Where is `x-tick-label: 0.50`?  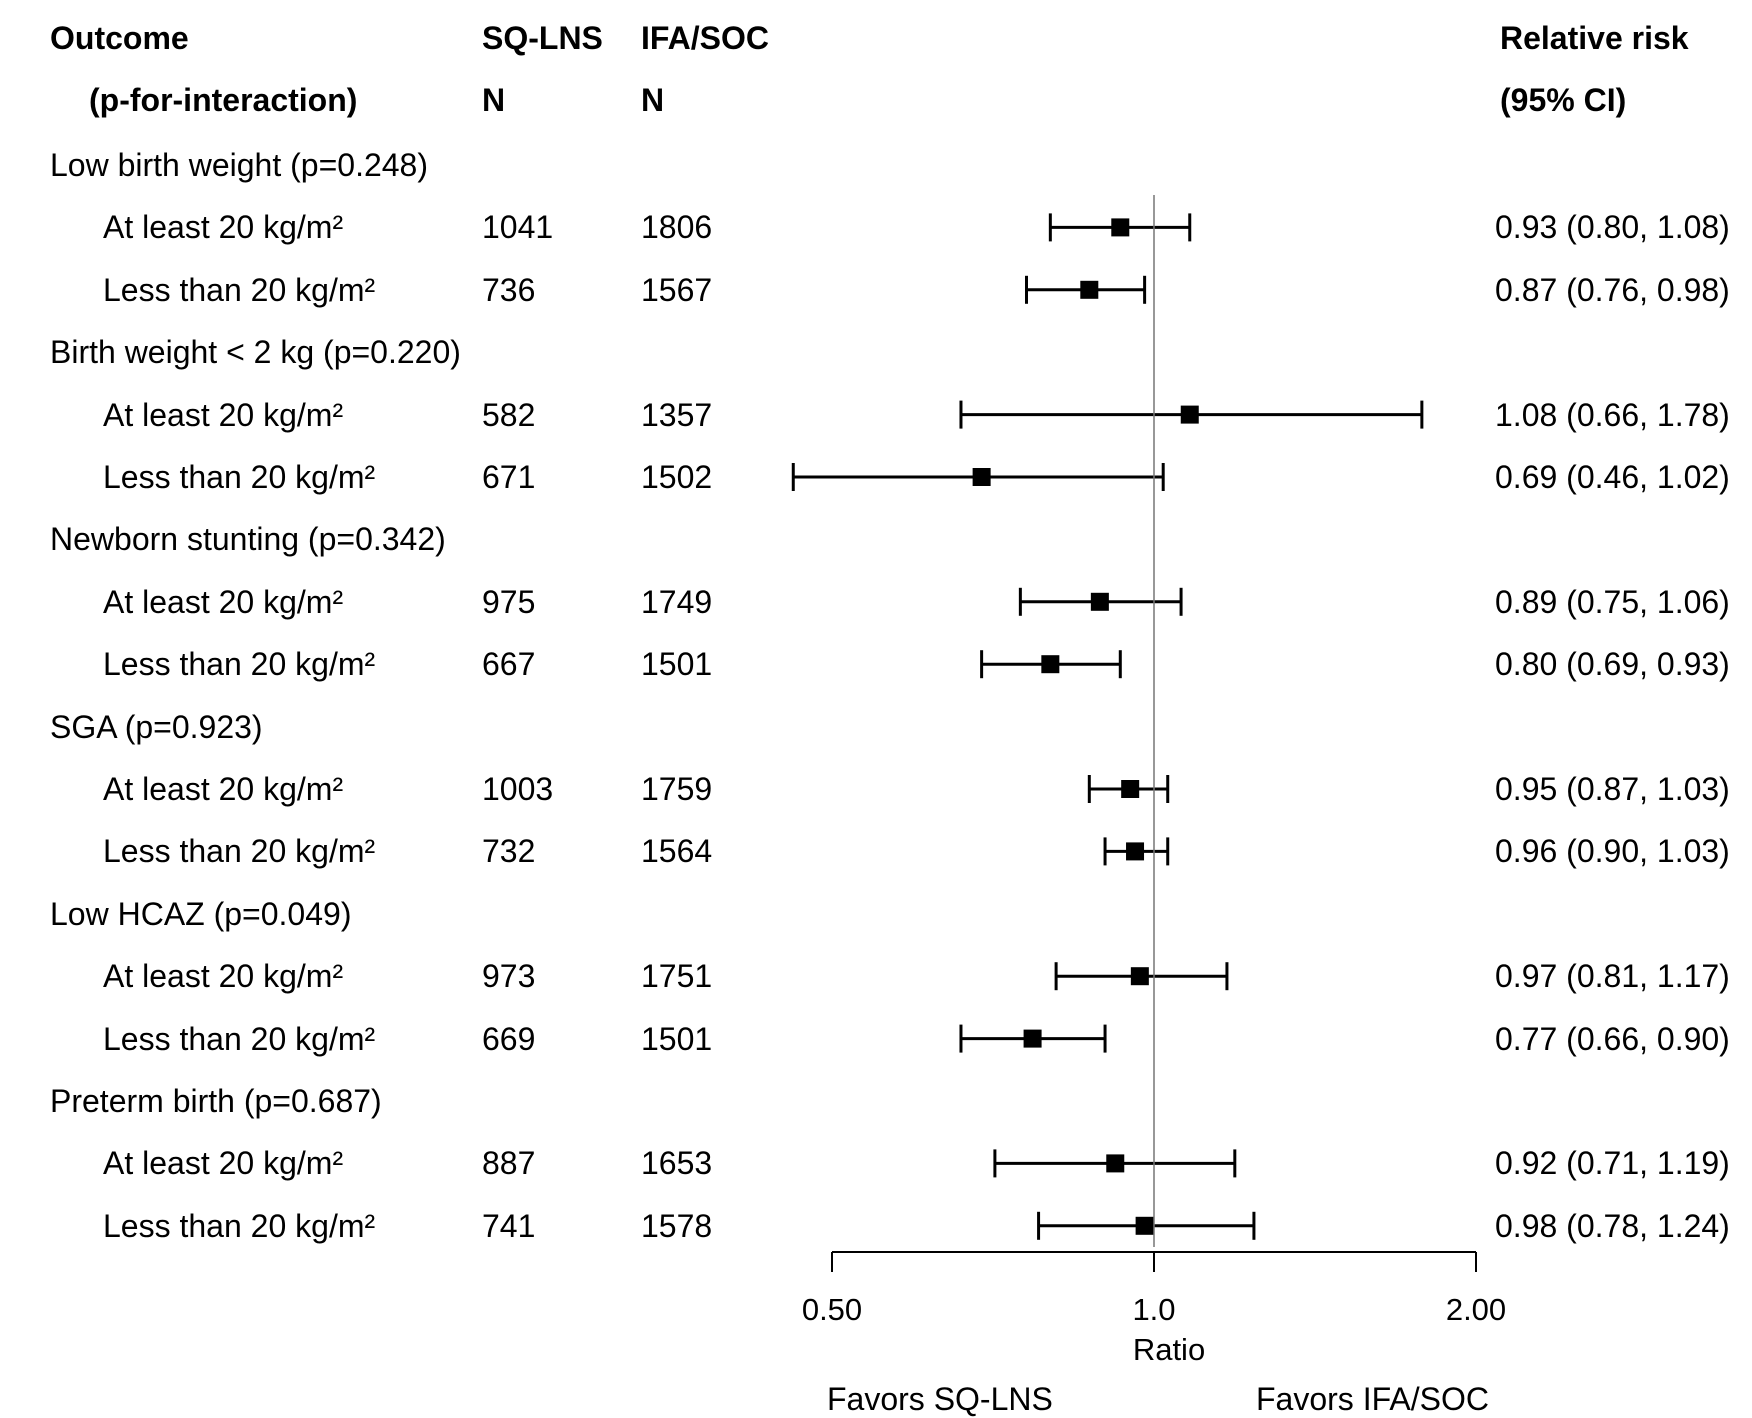
x-tick-label: 0.50 is located at coordinates (832, 1309).